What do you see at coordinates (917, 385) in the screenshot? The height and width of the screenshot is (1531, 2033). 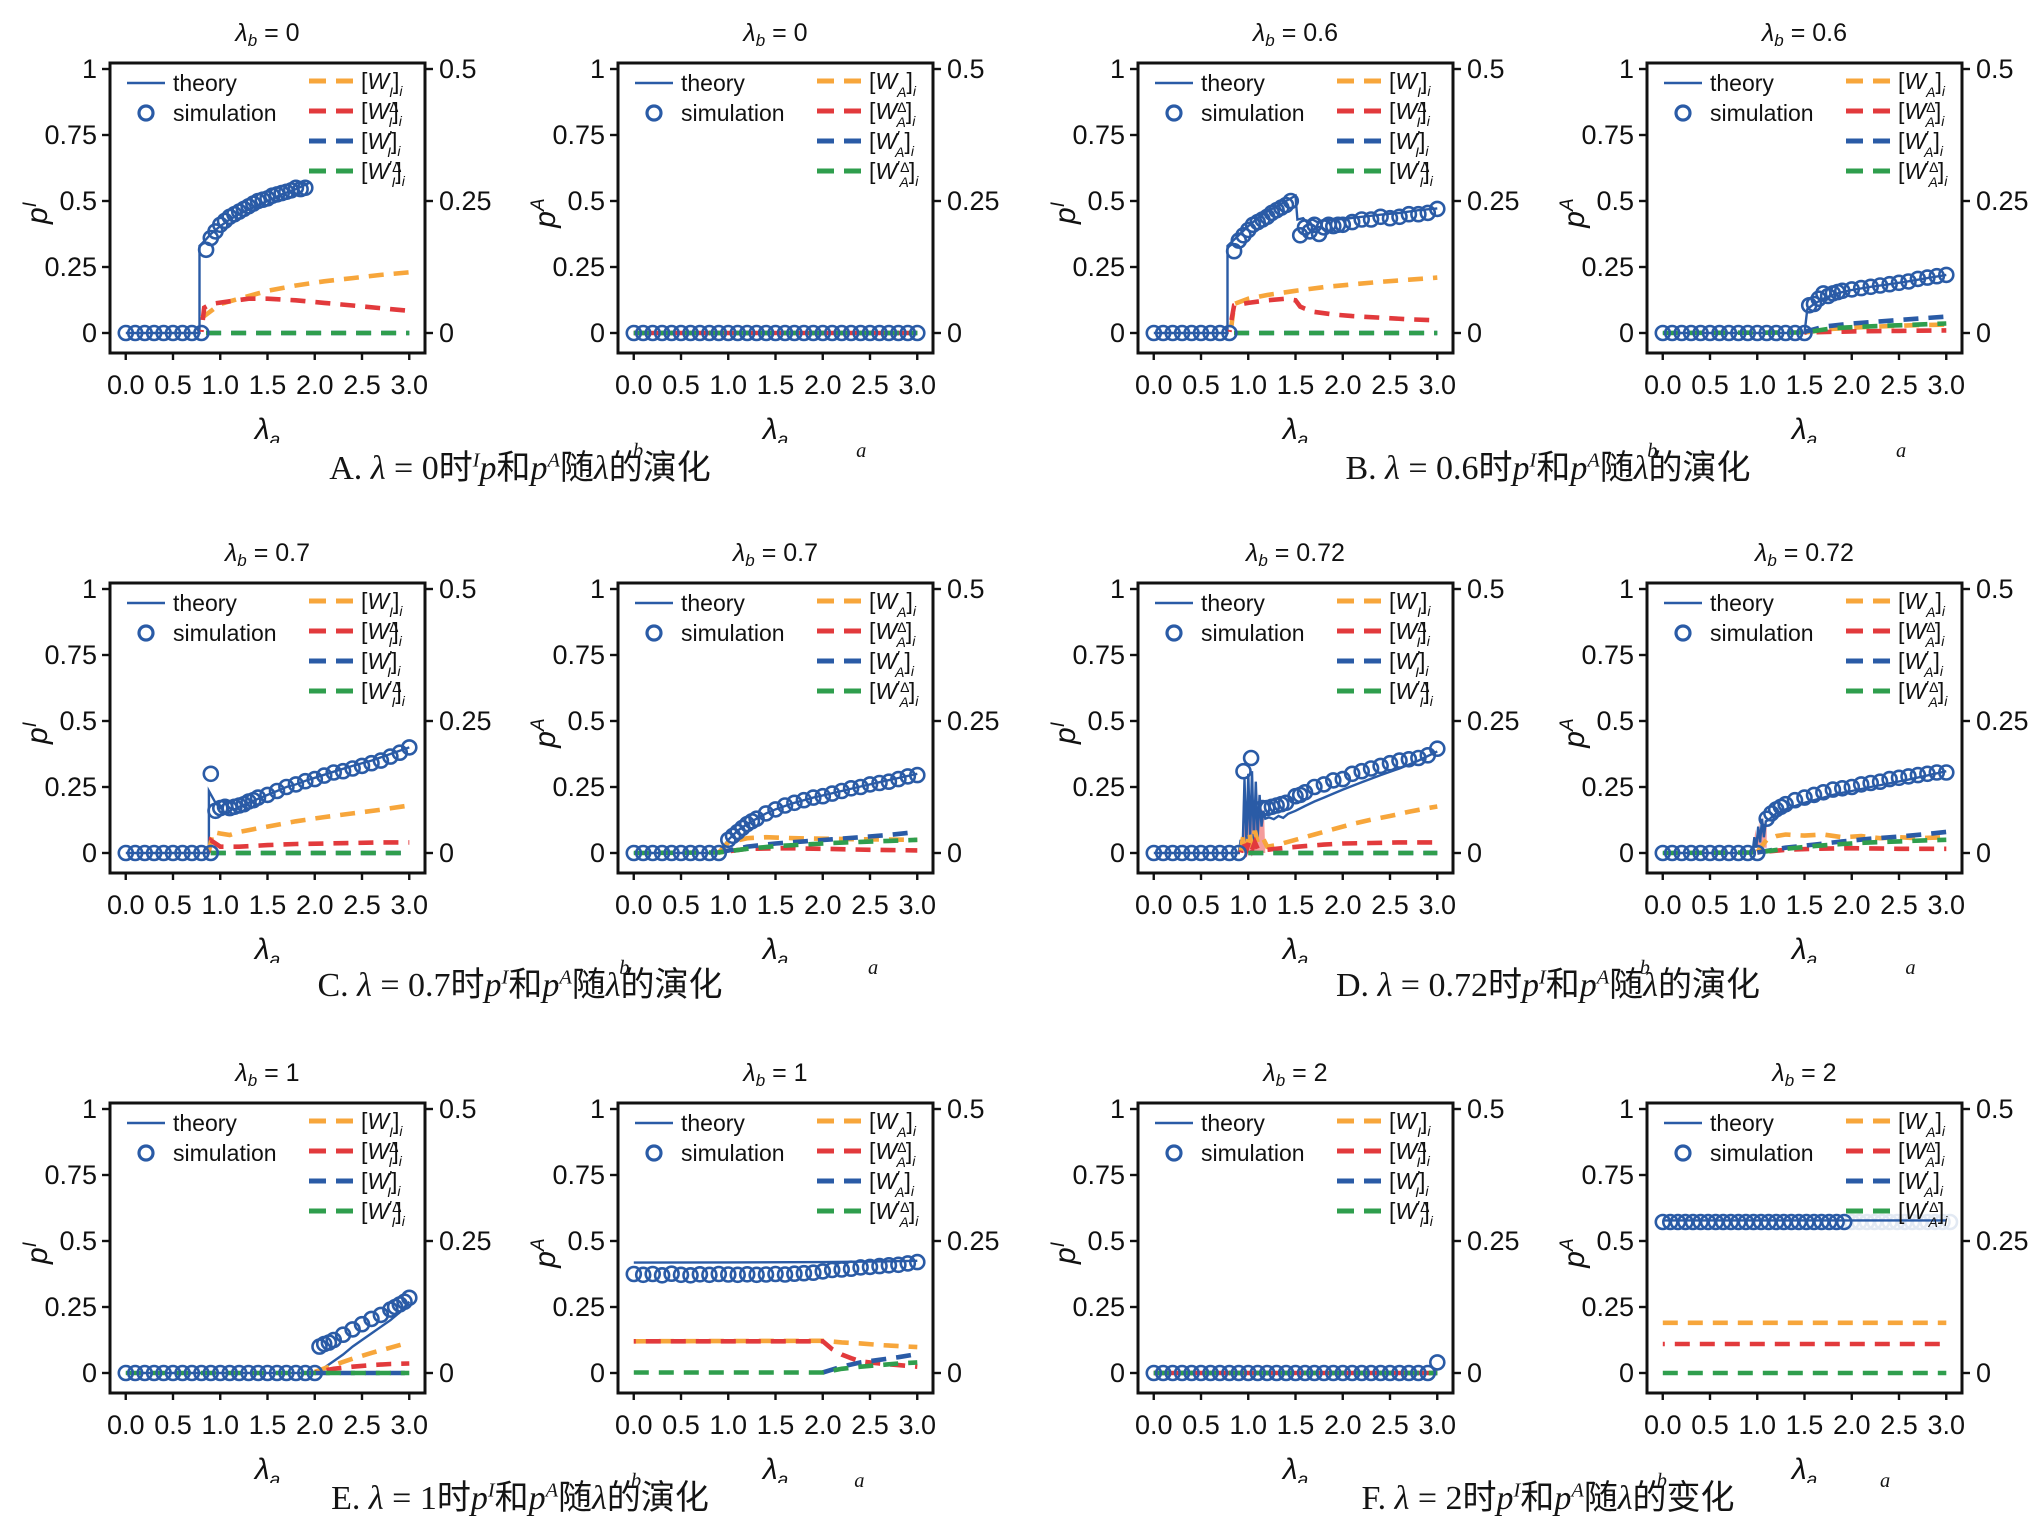 I see `x-tick-label: 3.0` at bounding box center [917, 385].